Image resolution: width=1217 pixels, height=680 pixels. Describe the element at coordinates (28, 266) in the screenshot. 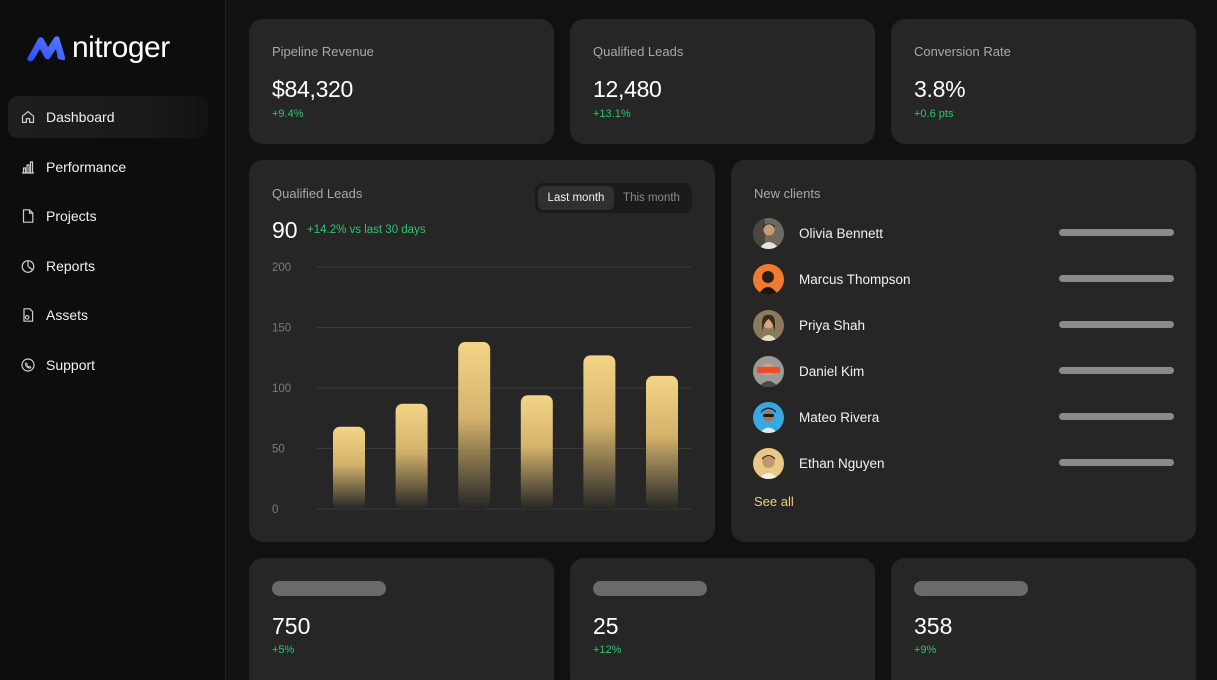

I see `pie-chart-icon` at that location.